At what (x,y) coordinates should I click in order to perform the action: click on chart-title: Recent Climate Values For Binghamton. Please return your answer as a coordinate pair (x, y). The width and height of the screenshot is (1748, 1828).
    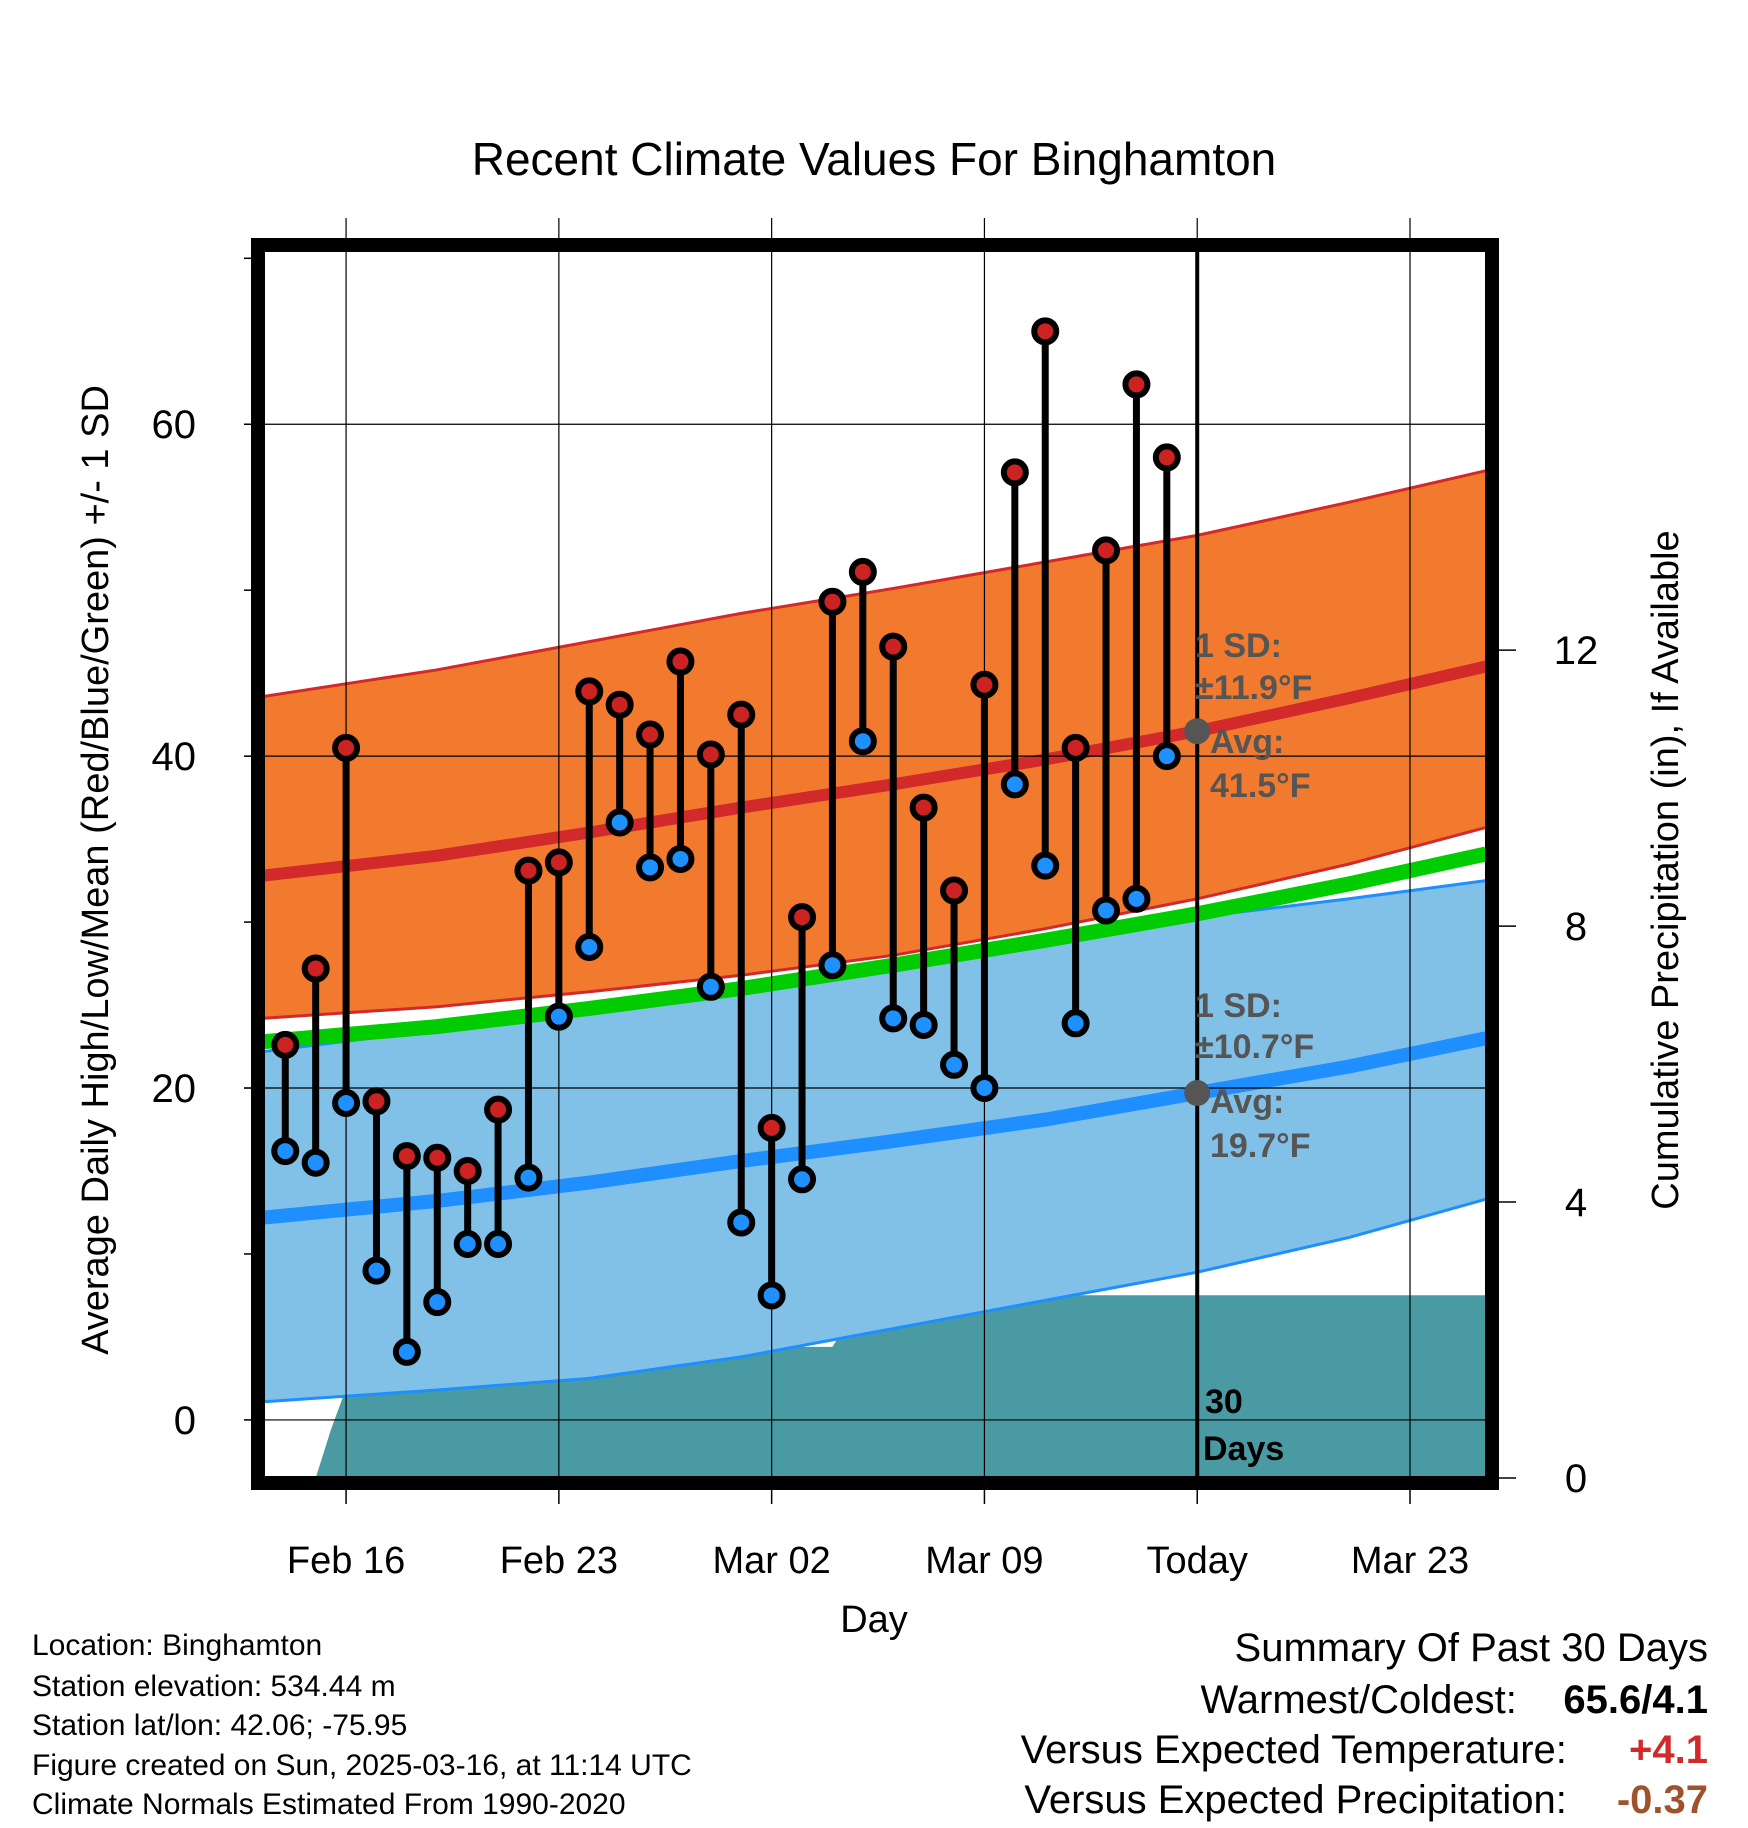
    Looking at the image, I should click on (874, 159).